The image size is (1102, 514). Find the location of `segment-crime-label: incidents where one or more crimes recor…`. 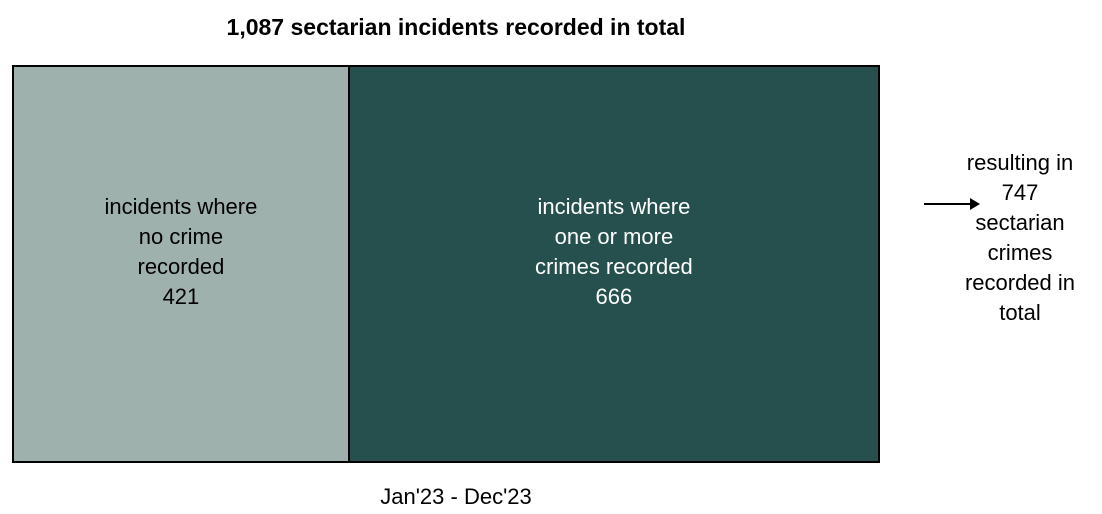

segment-crime-label: incidents where one or more crimes recor… is located at coordinates (614, 264).